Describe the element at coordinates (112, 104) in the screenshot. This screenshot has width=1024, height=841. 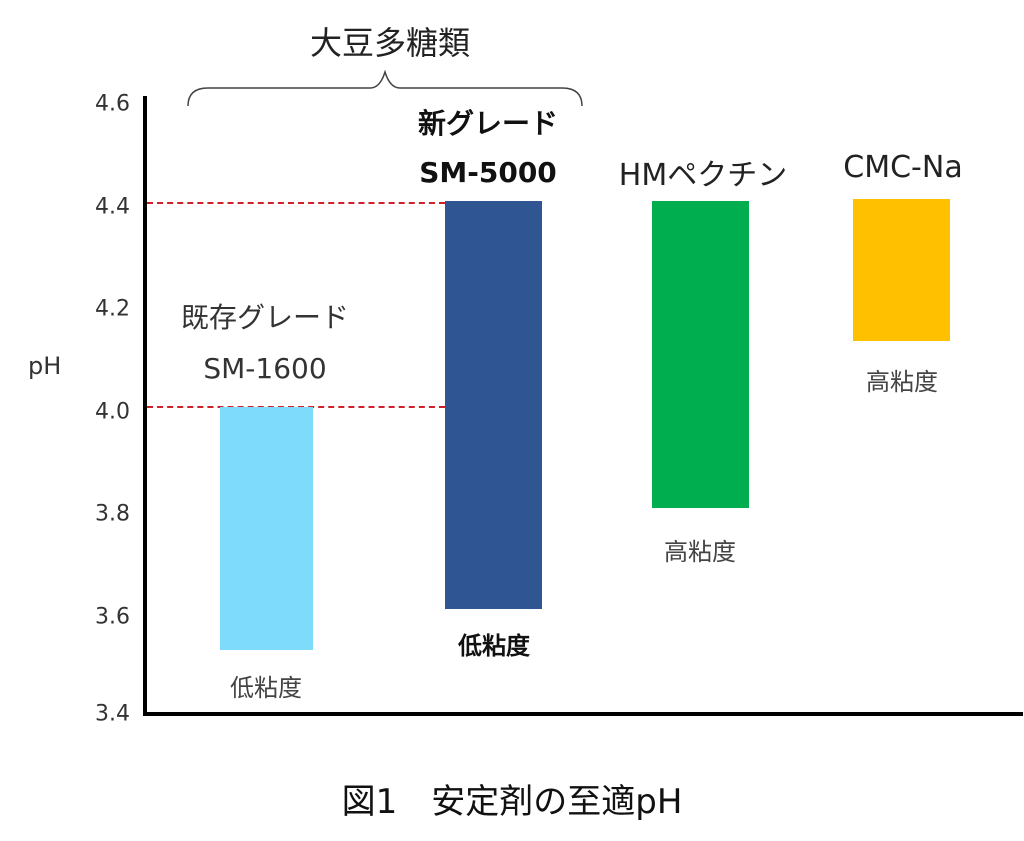
I see `y-tick: 4.6` at that location.